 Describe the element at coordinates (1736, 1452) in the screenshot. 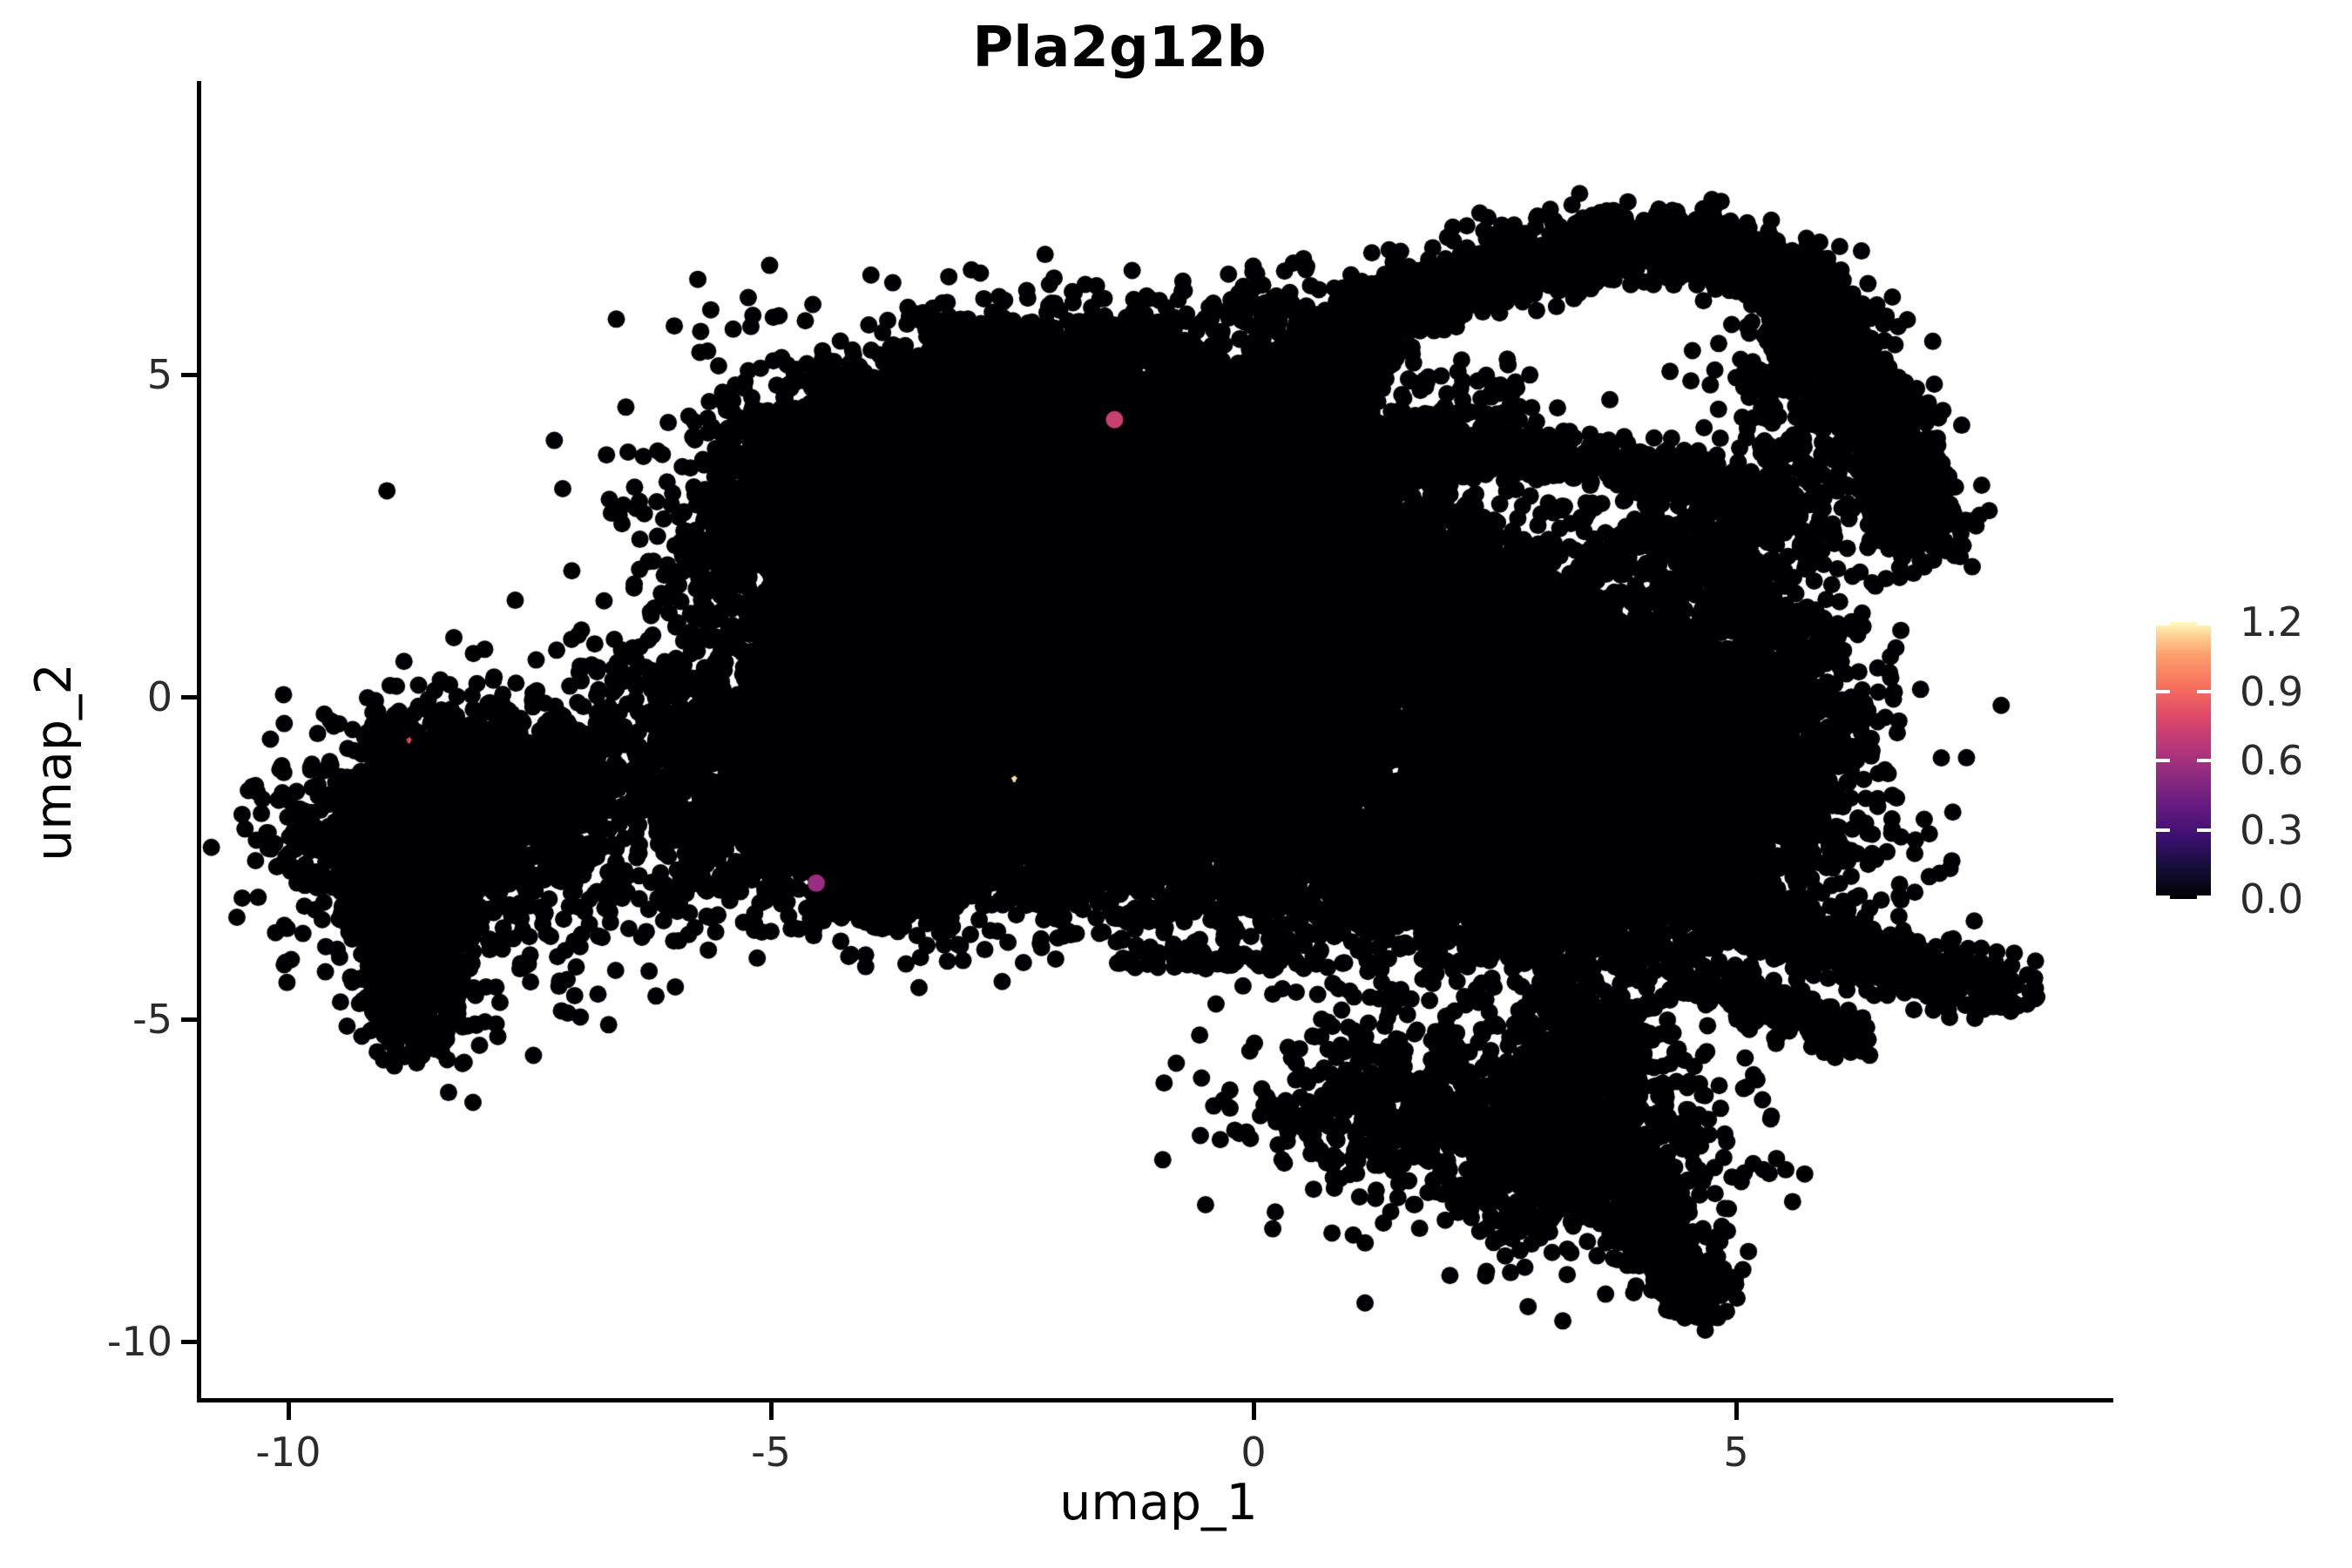

I see `x-tick-label: 5` at that location.